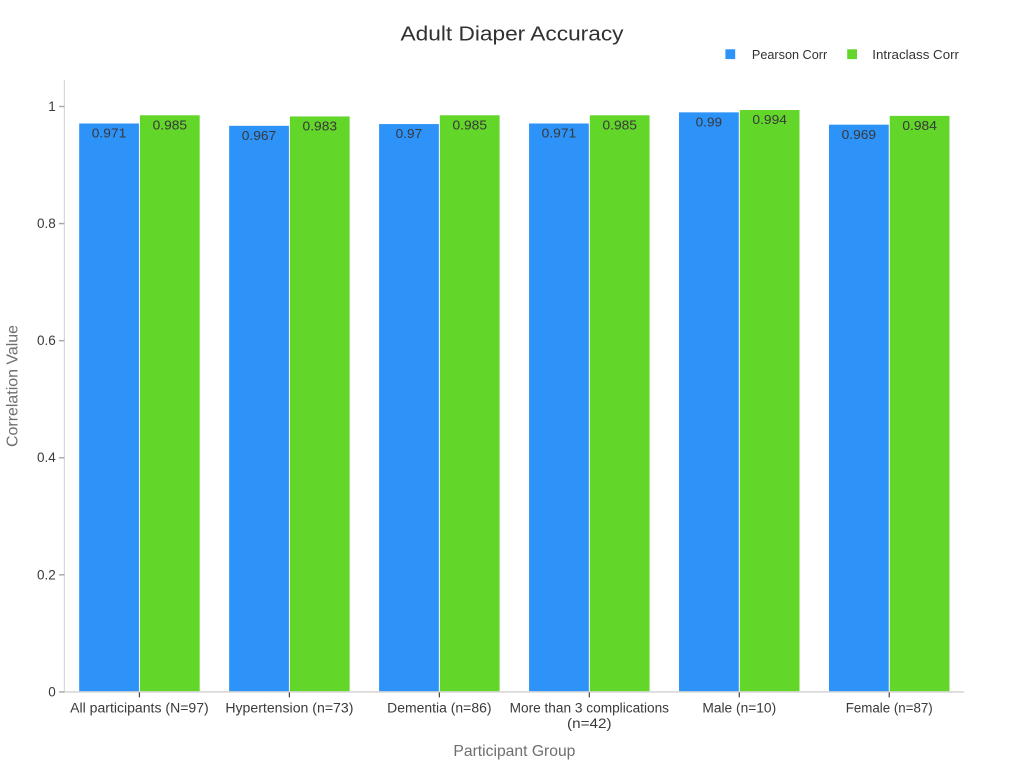 The width and height of the screenshot is (1024, 768). Describe the element at coordinates (769, 119) in the screenshot. I see `svg-text: 0.994` at that location.